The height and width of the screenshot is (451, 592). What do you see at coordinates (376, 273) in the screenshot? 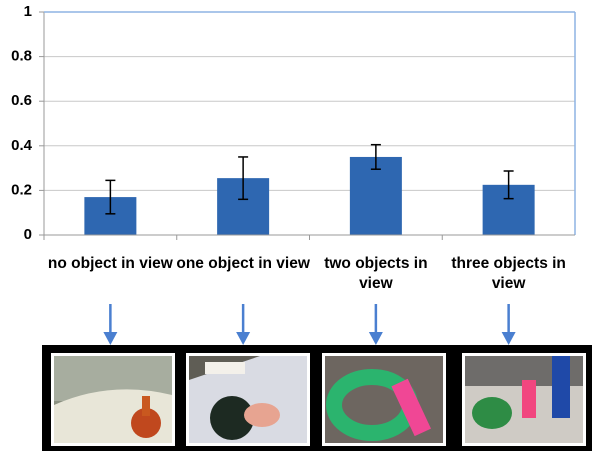
I see `x-tick-label: two objects in view` at bounding box center [376, 273].